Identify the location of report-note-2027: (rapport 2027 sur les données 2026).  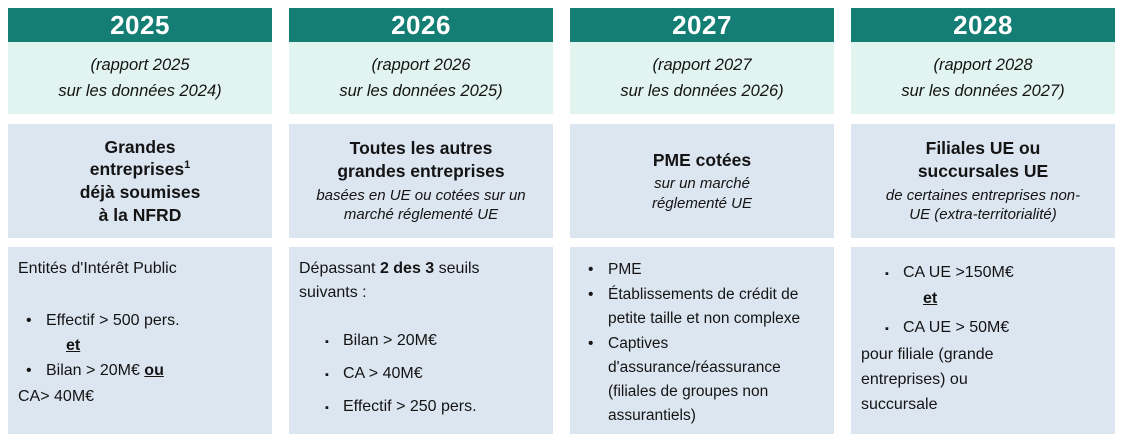
(702, 78).